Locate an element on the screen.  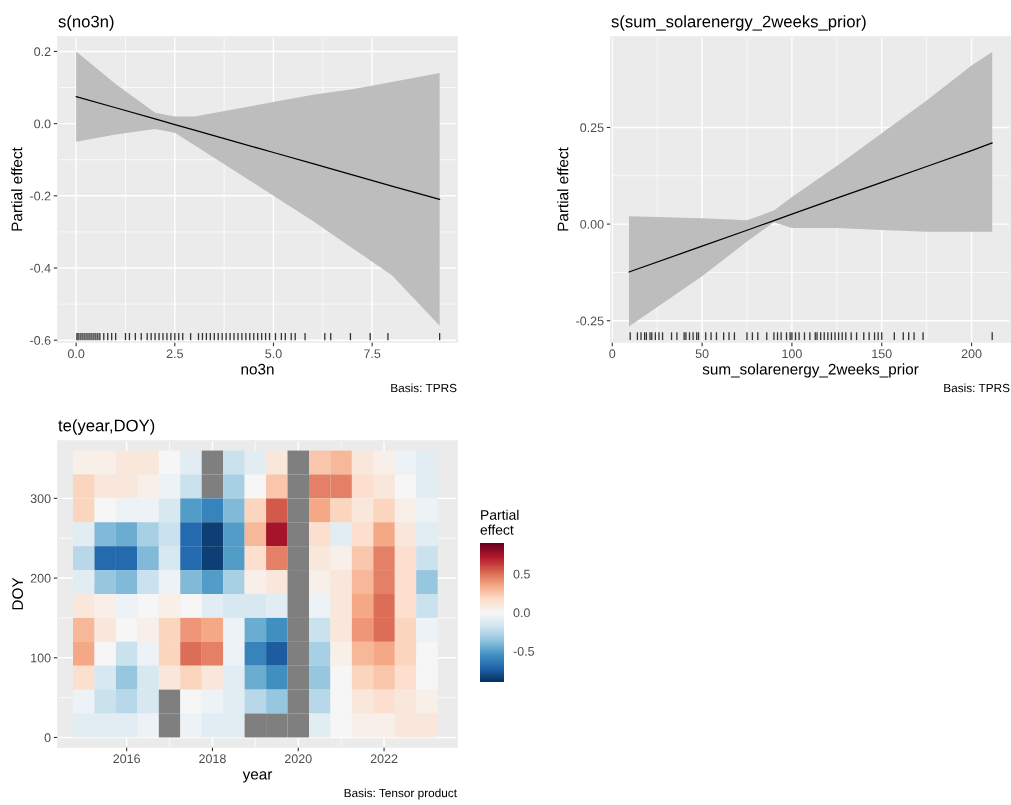
y-tick-label: -0.2 is located at coordinates (40, 196).